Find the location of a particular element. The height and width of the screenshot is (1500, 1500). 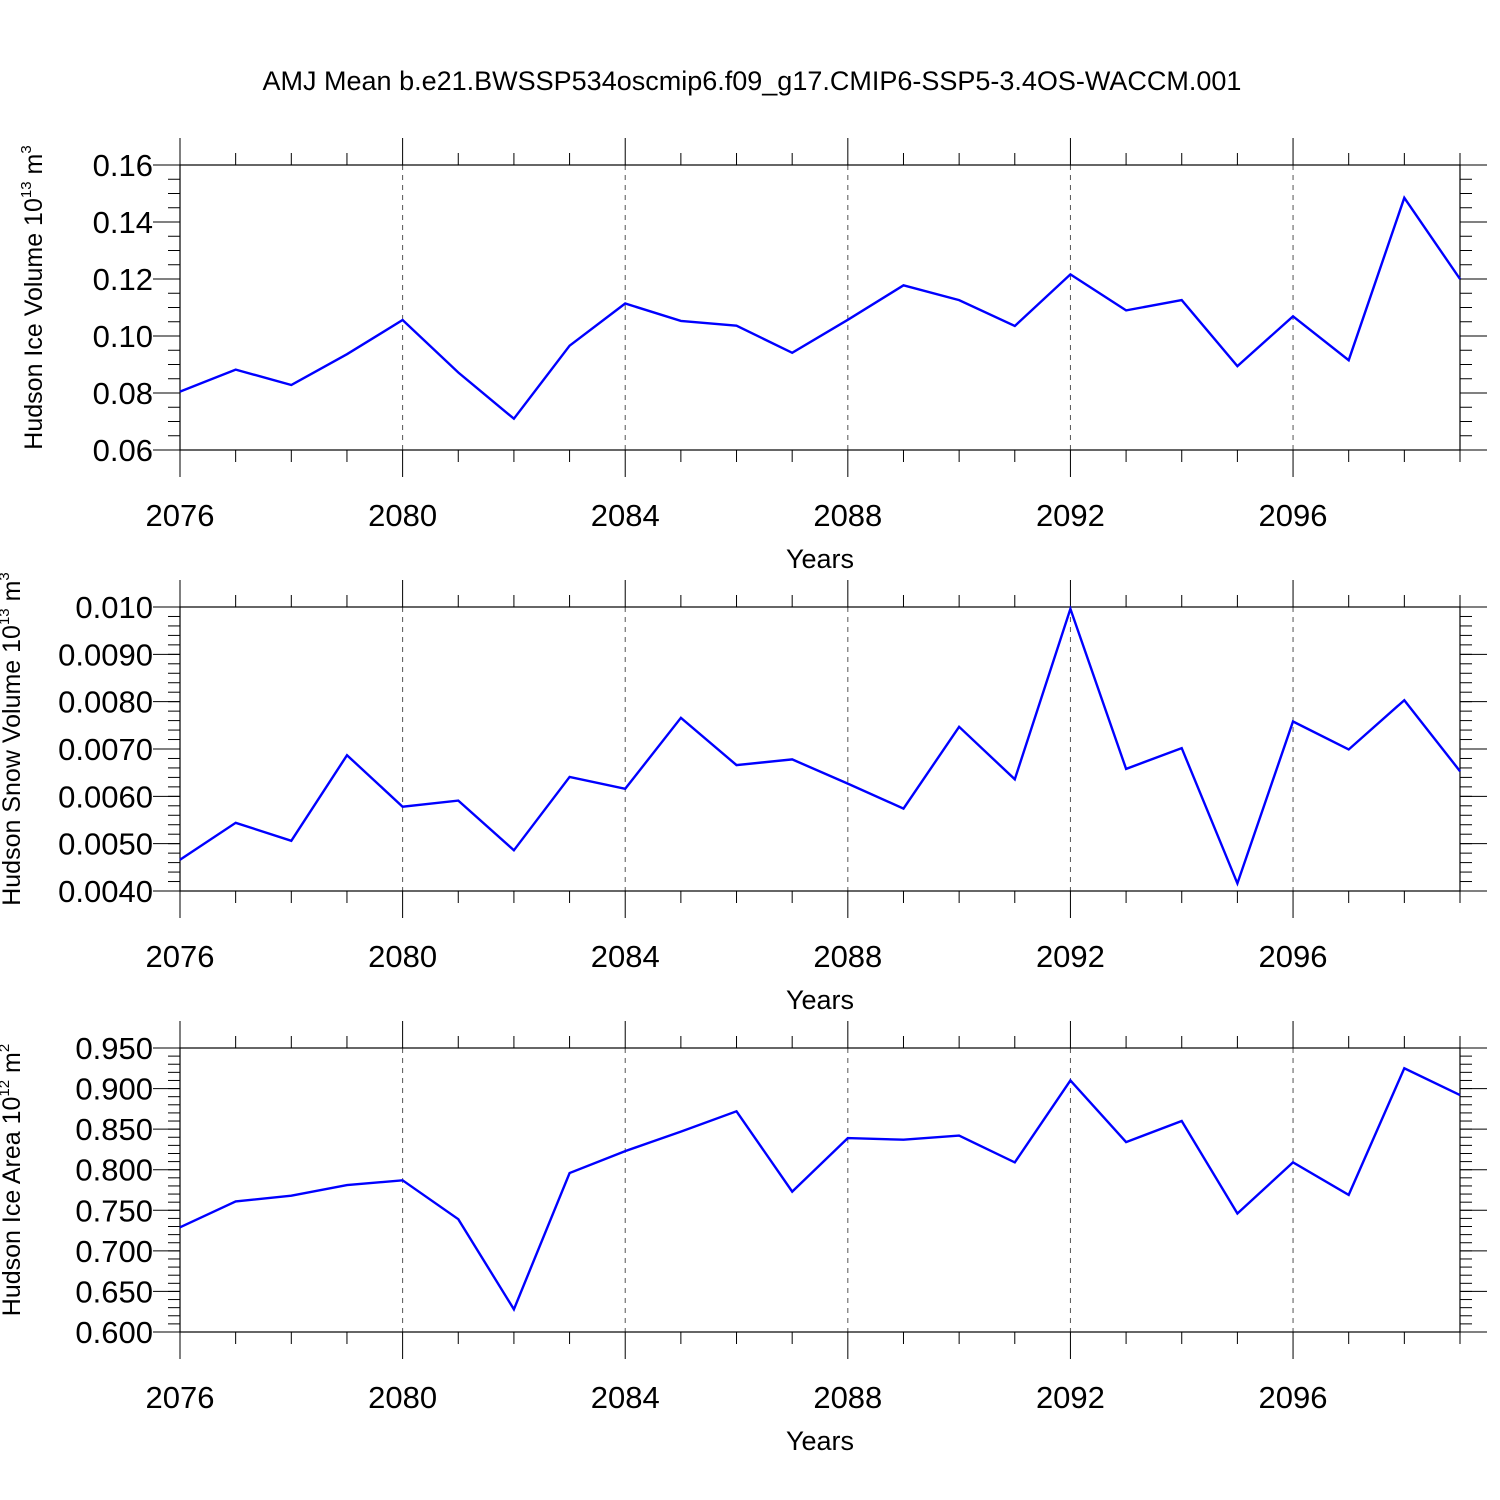

y-tick-label: 0.0070 is located at coordinates (105, 749).